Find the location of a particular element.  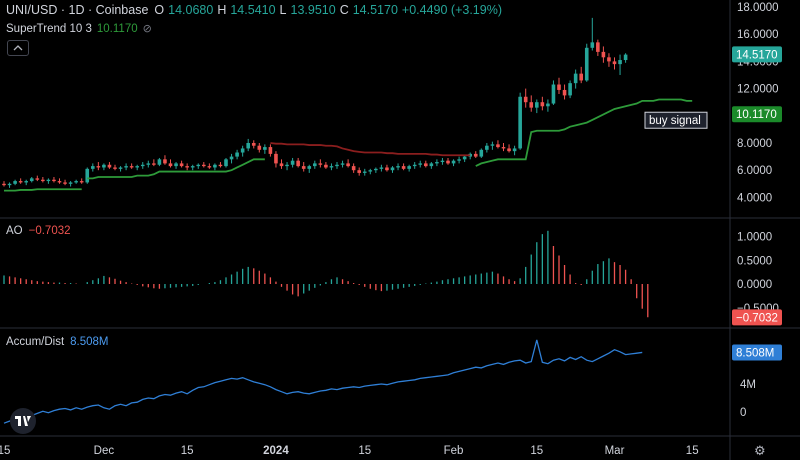

ao-legend: AO −0.7032 is located at coordinates (38, 231).